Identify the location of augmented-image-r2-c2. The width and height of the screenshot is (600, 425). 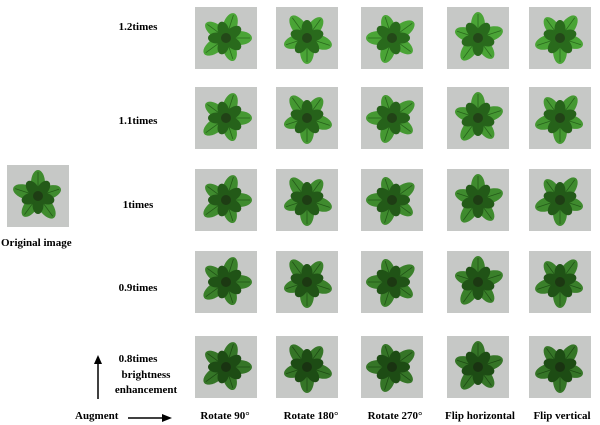
(307, 118).